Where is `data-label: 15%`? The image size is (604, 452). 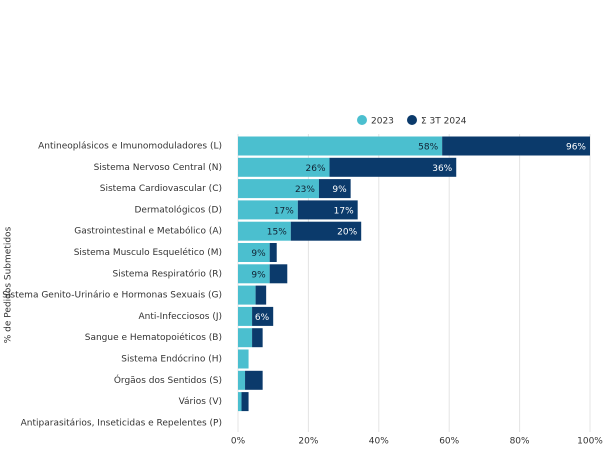
data-label: 15% is located at coordinates (277, 233).